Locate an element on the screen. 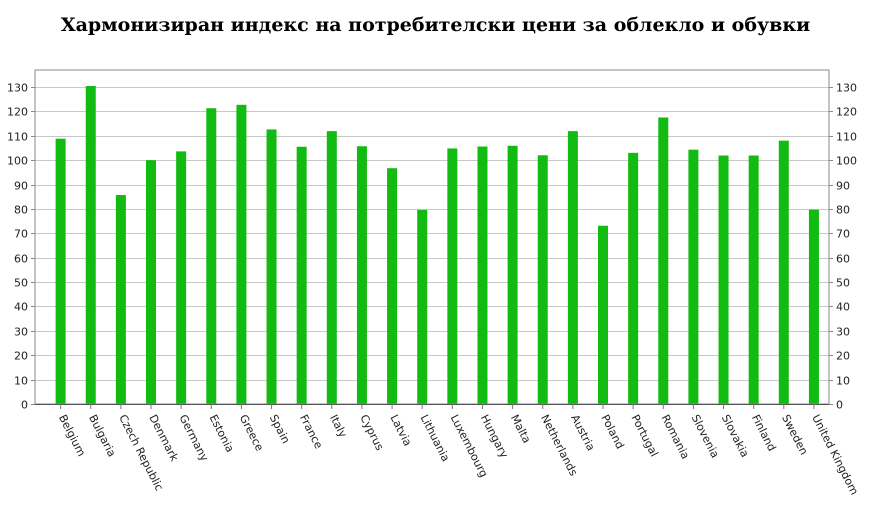 The height and width of the screenshot is (529, 871). y-tick-label-right: 30 is located at coordinates (843, 332).